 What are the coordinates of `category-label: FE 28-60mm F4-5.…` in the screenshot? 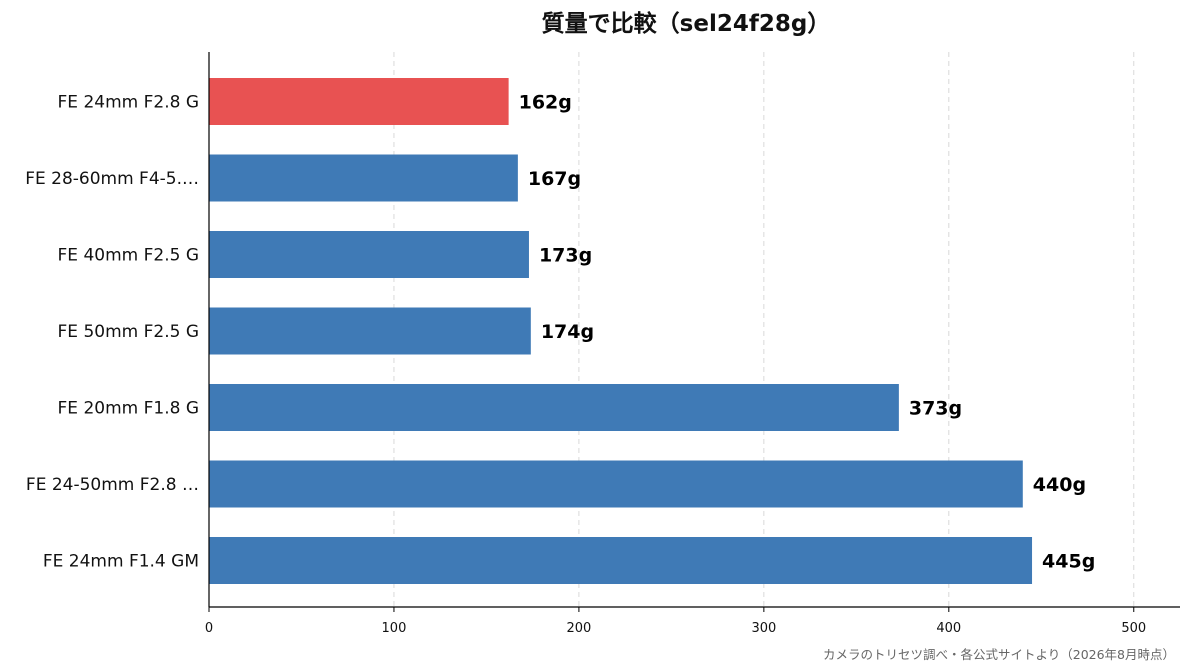 It's located at (112, 179).